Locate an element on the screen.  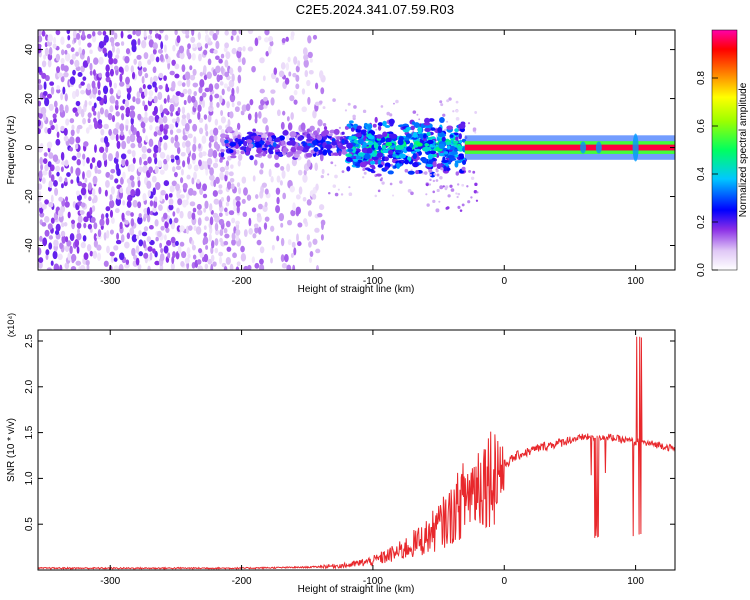
y-tick-label: 20 is located at coordinates (29, 99).